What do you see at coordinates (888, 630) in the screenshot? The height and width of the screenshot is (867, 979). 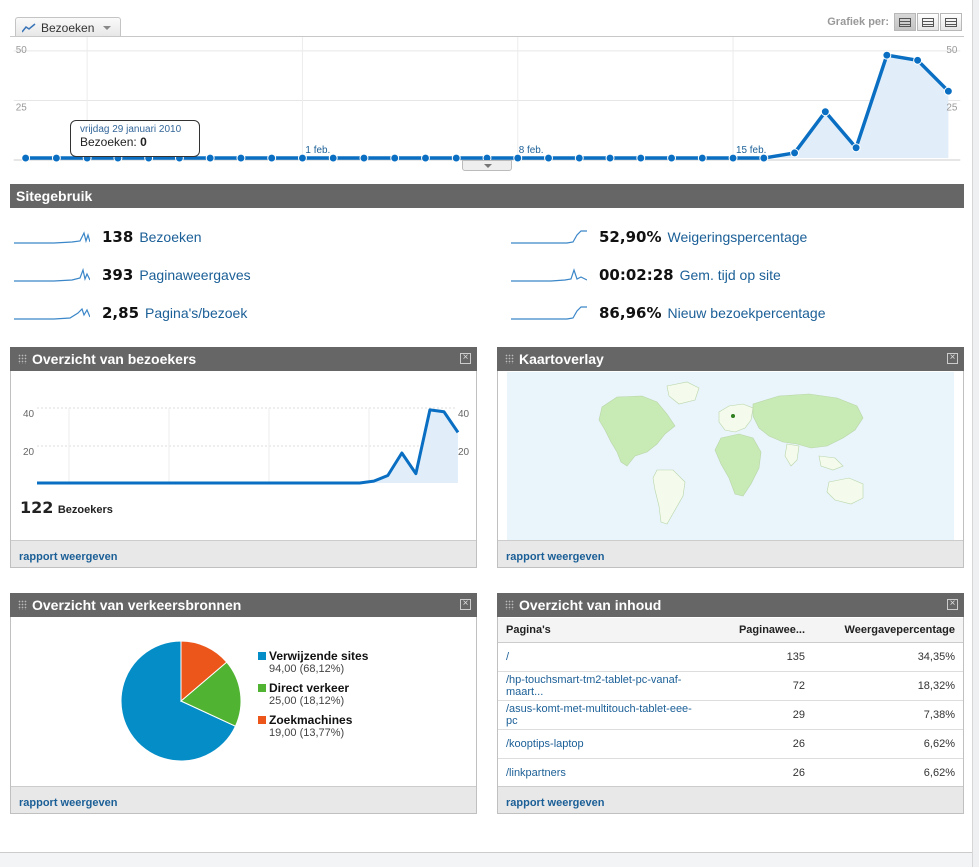 I see `col-header-percentage: Weergavepercentage` at bounding box center [888, 630].